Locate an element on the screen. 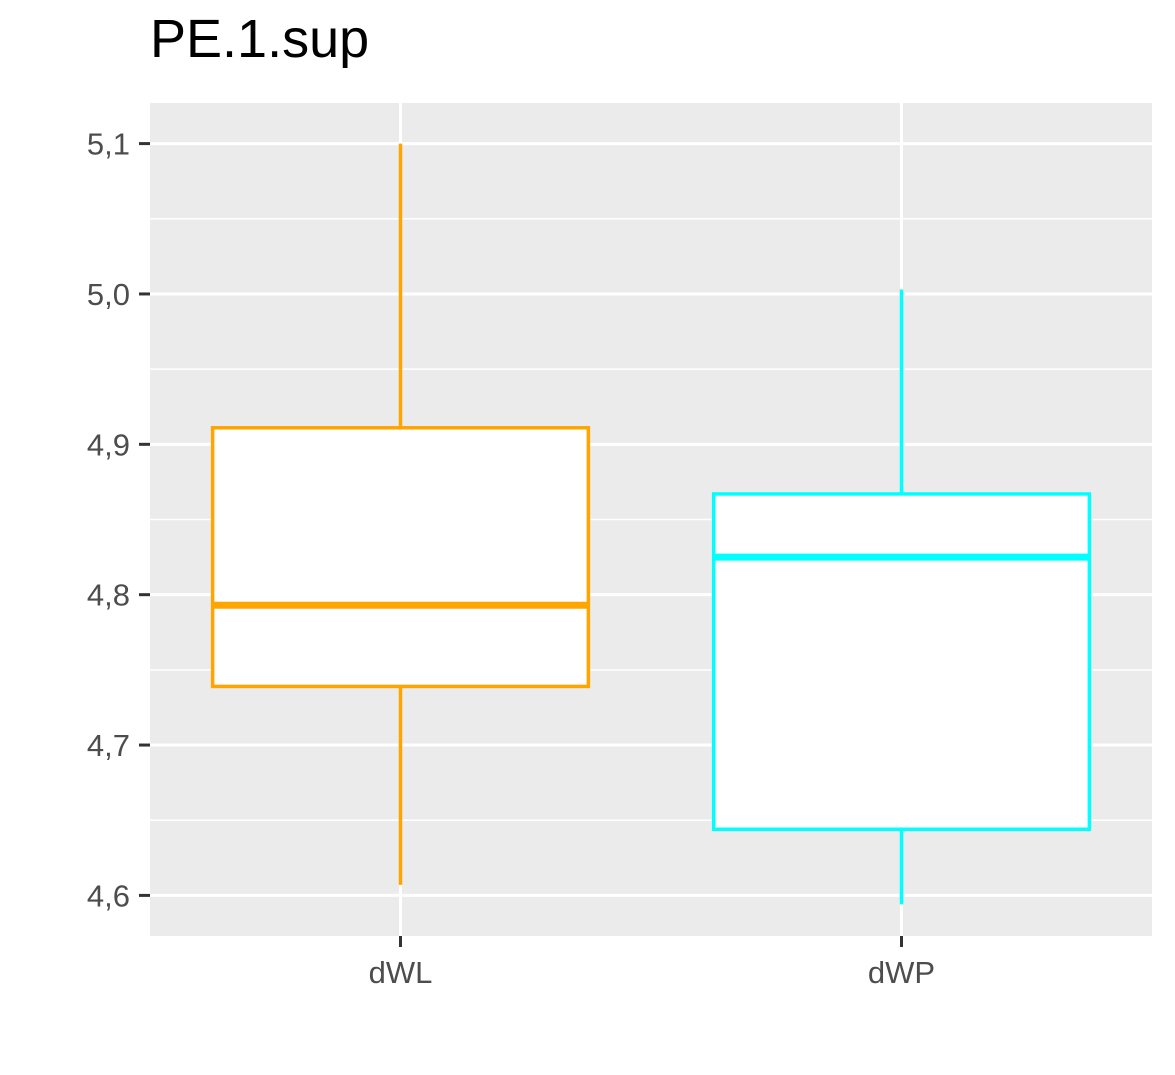  y-tick-label: 5,0 is located at coordinates (108, 294).